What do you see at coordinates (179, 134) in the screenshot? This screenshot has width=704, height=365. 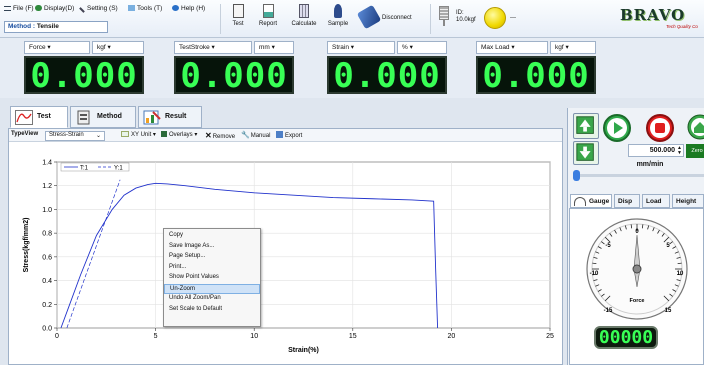 I see `overlays-button: Overlays ▾` at bounding box center [179, 134].